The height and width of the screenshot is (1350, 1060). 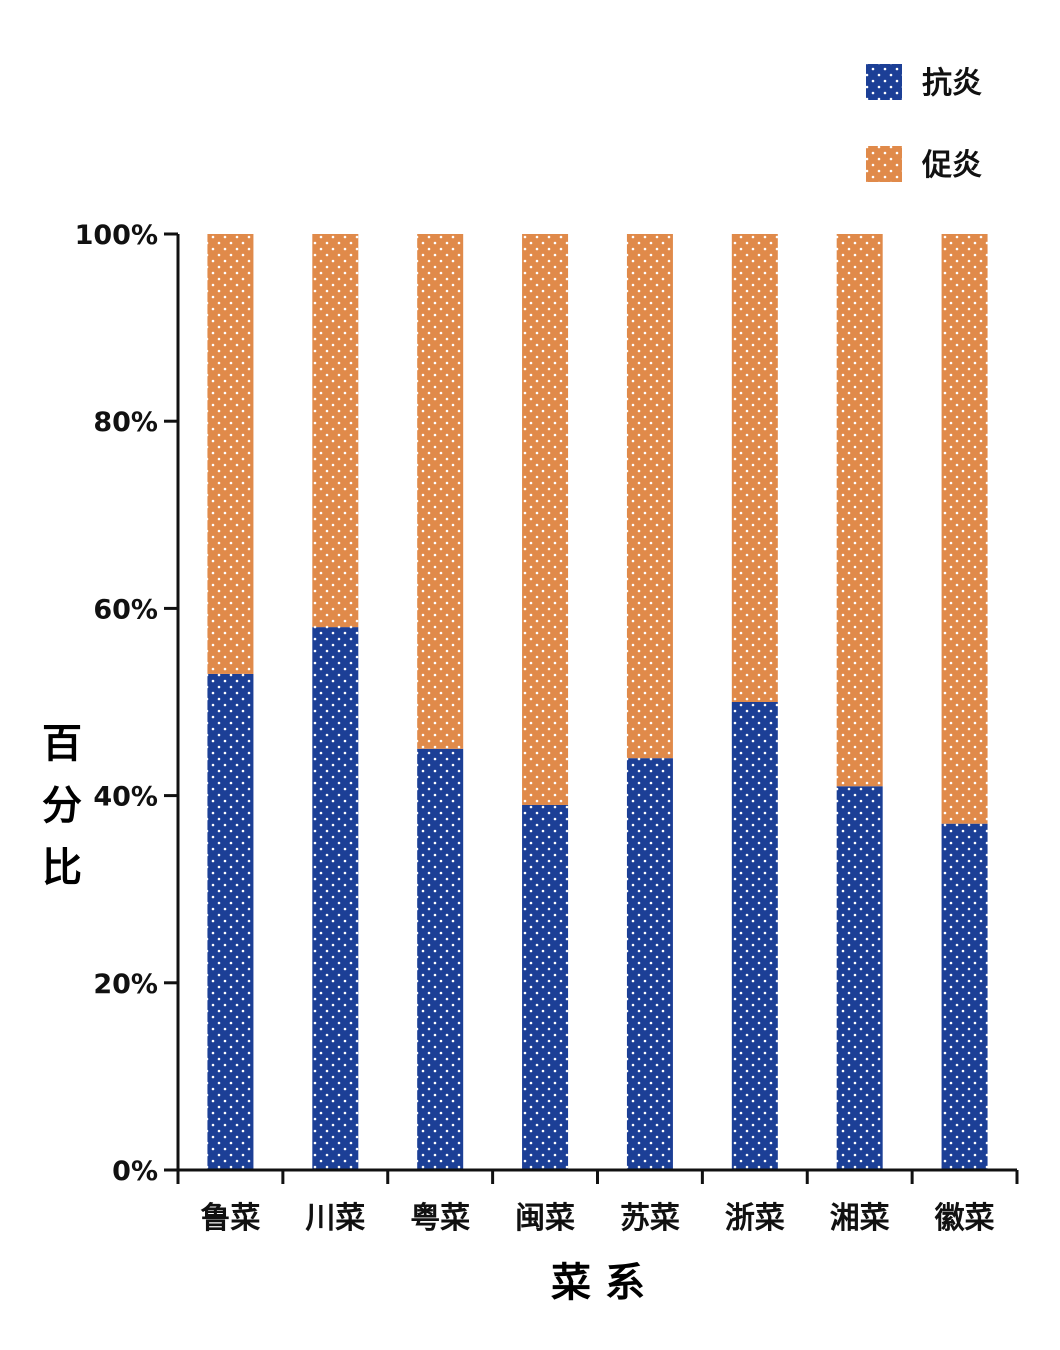 What do you see at coordinates (650, 1218) in the screenshot?
I see `x-tick-label: 苏菜` at bounding box center [650, 1218].